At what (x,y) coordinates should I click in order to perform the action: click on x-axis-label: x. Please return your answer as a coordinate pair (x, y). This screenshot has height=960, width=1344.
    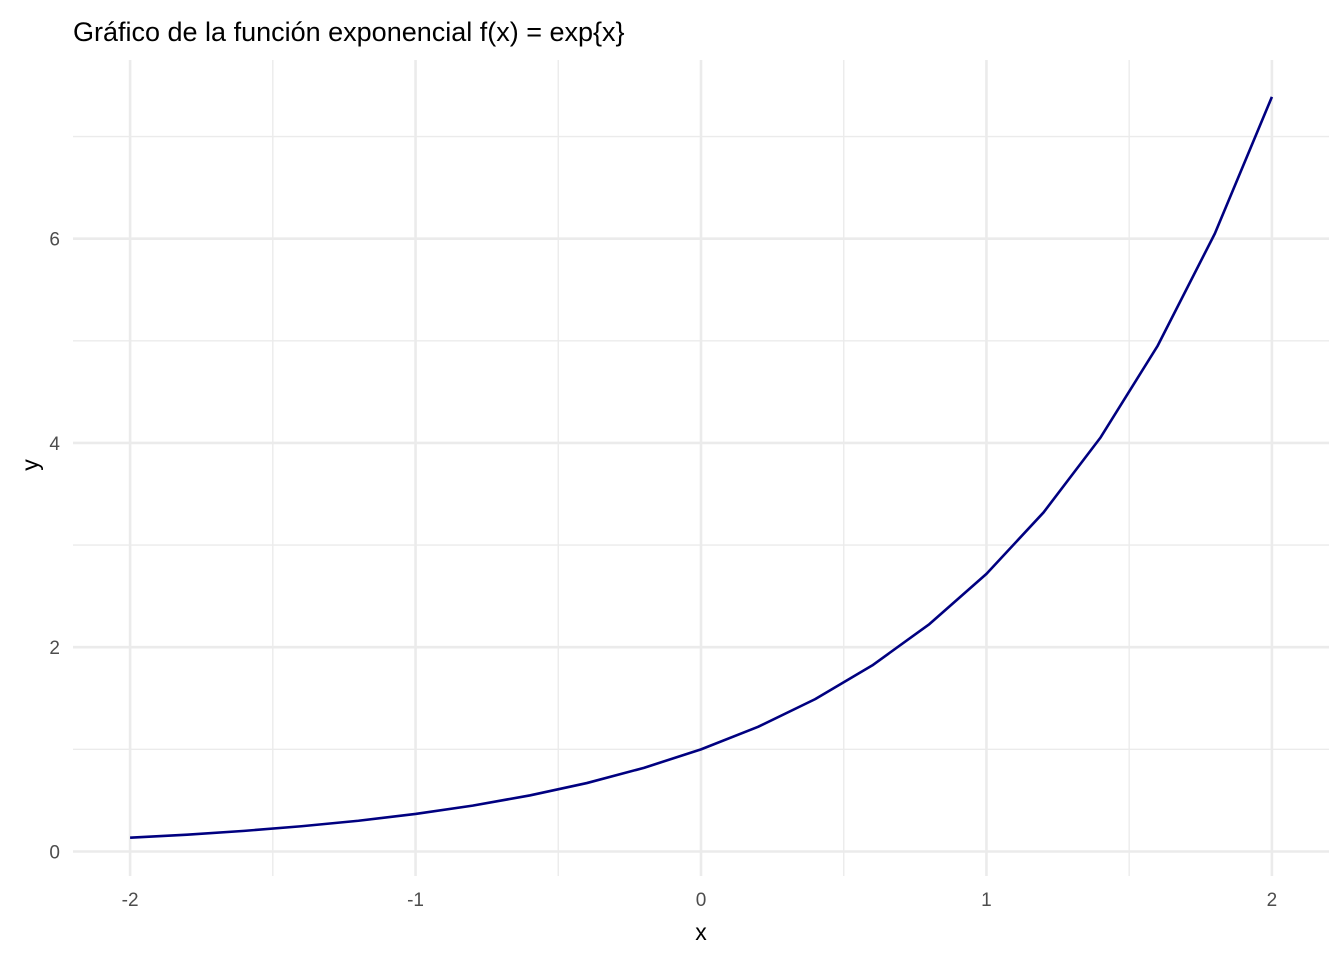
    Looking at the image, I should click on (701, 932).